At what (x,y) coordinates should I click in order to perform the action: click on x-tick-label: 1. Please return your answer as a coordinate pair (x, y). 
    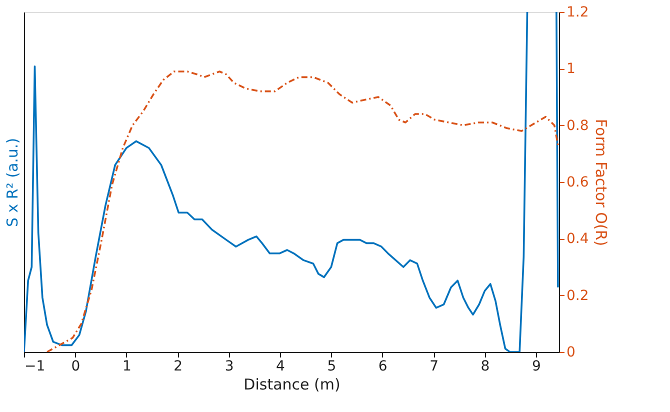
    Looking at the image, I should click on (127, 366).